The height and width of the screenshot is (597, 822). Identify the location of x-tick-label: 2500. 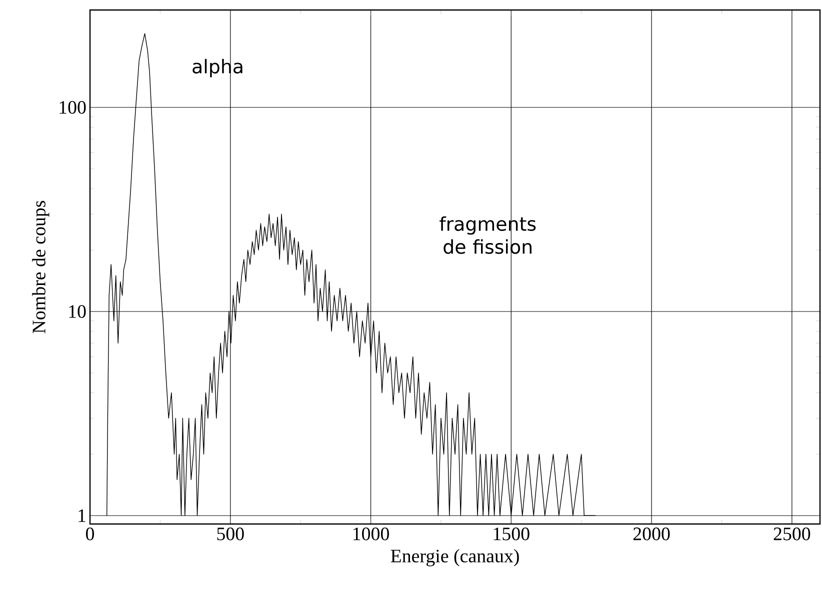
(792, 534).